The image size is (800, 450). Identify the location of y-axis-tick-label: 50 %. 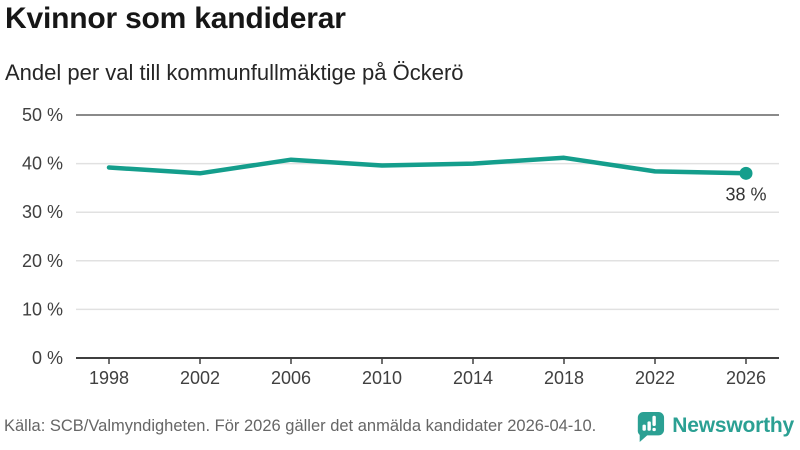
(42, 115).